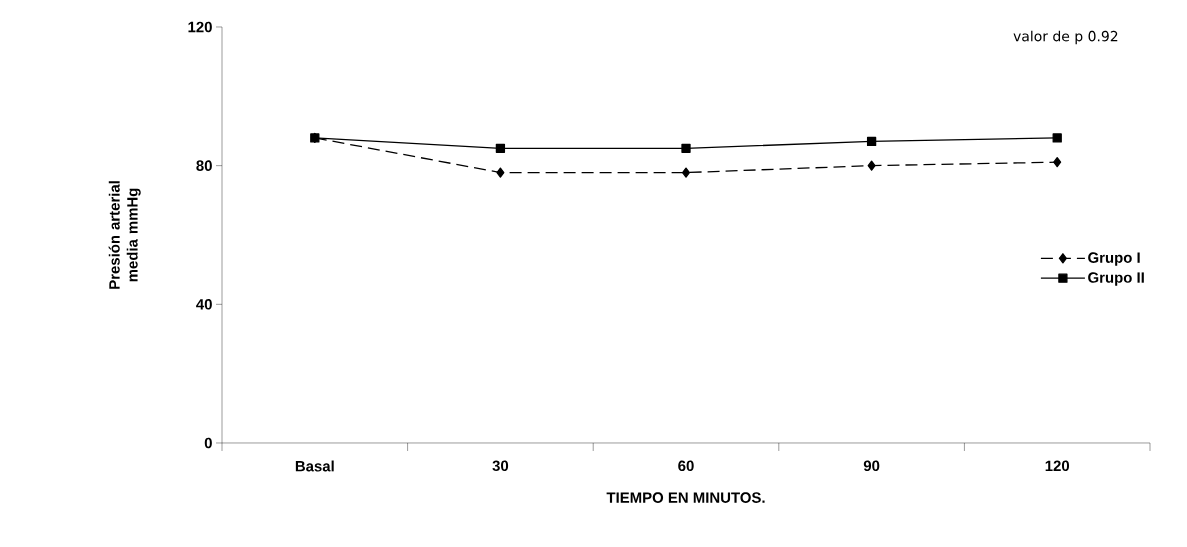 Image resolution: width=1187 pixels, height=547 pixels. I want to click on annotation: valor de p 0.92, so click(1065, 37).